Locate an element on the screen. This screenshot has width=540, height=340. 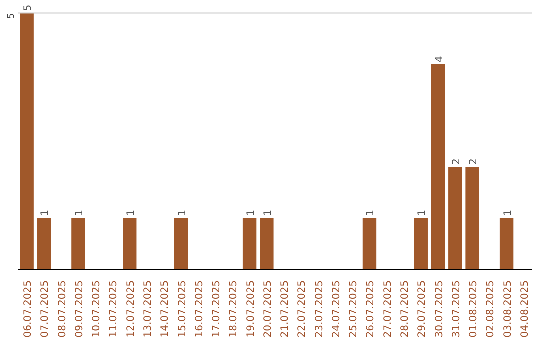
x-tick-label: 06.07.2025 is located at coordinates (28, 309).